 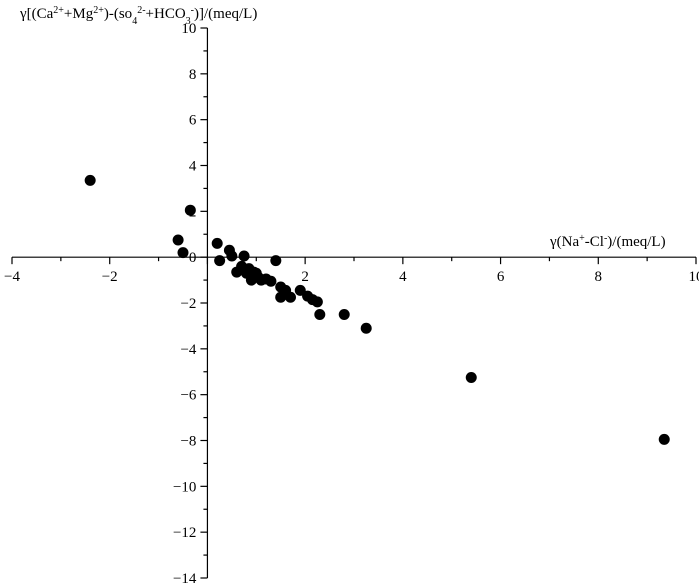 What do you see at coordinates (188, 350) in the screenshot?
I see `y-tick-label: −4` at bounding box center [188, 350].